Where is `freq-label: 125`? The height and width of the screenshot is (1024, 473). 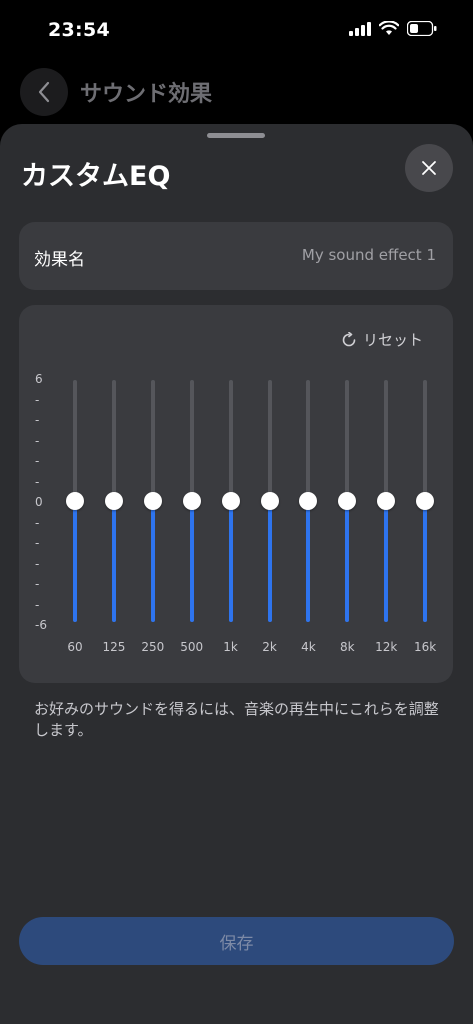 freq-label: 125 is located at coordinates (114, 647).